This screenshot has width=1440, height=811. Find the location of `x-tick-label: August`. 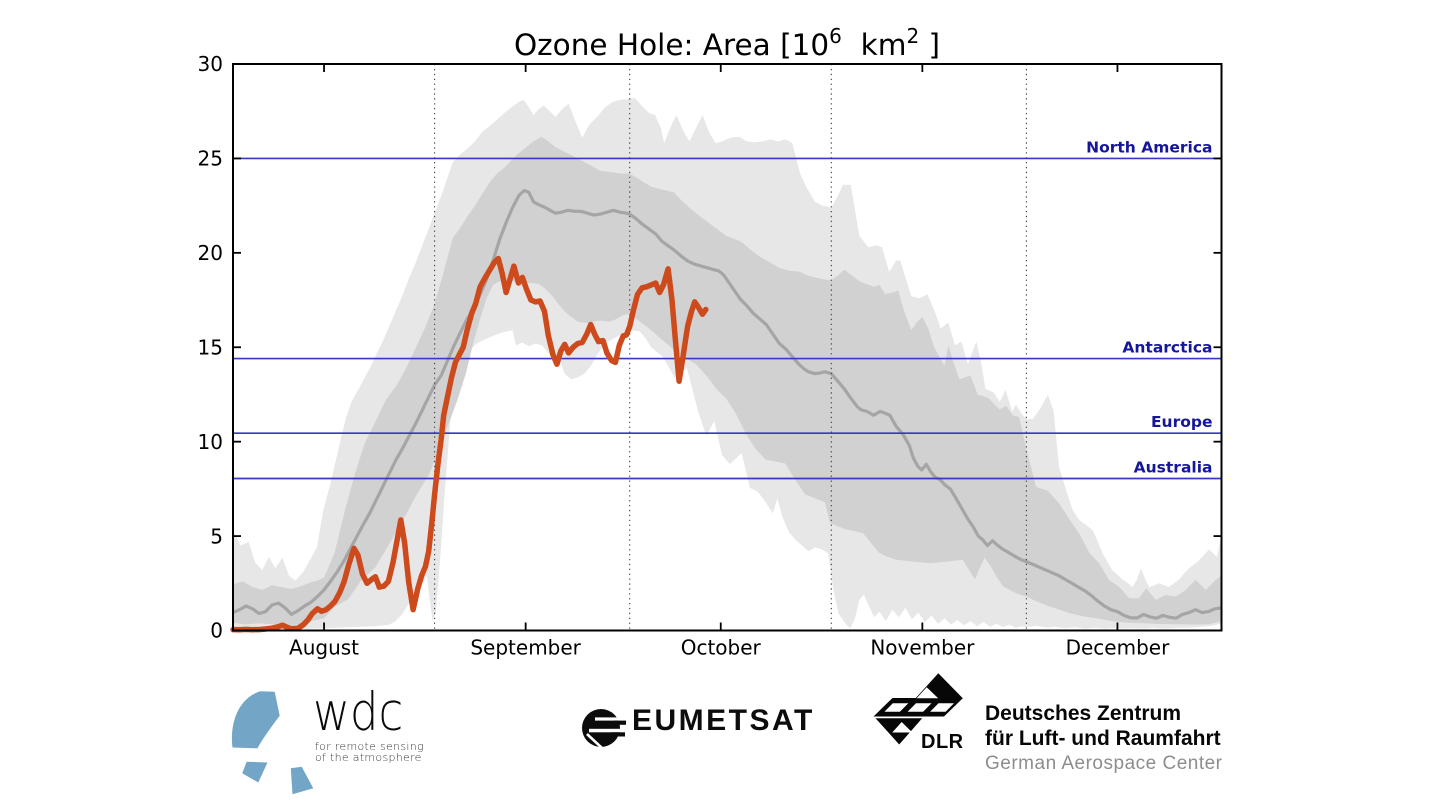

x-tick-label: August is located at coordinates (324, 648).